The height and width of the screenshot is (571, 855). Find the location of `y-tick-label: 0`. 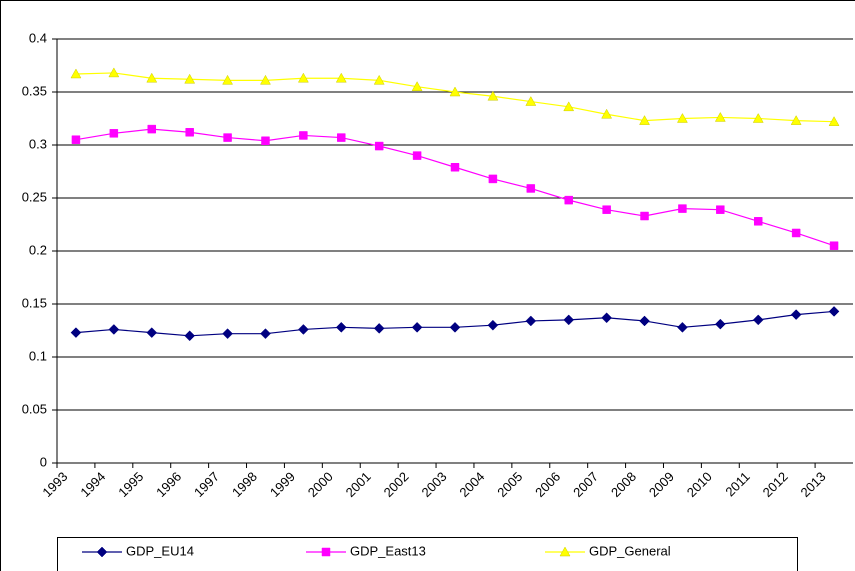

y-tick-label: 0 is located at coordinates (43, 461).